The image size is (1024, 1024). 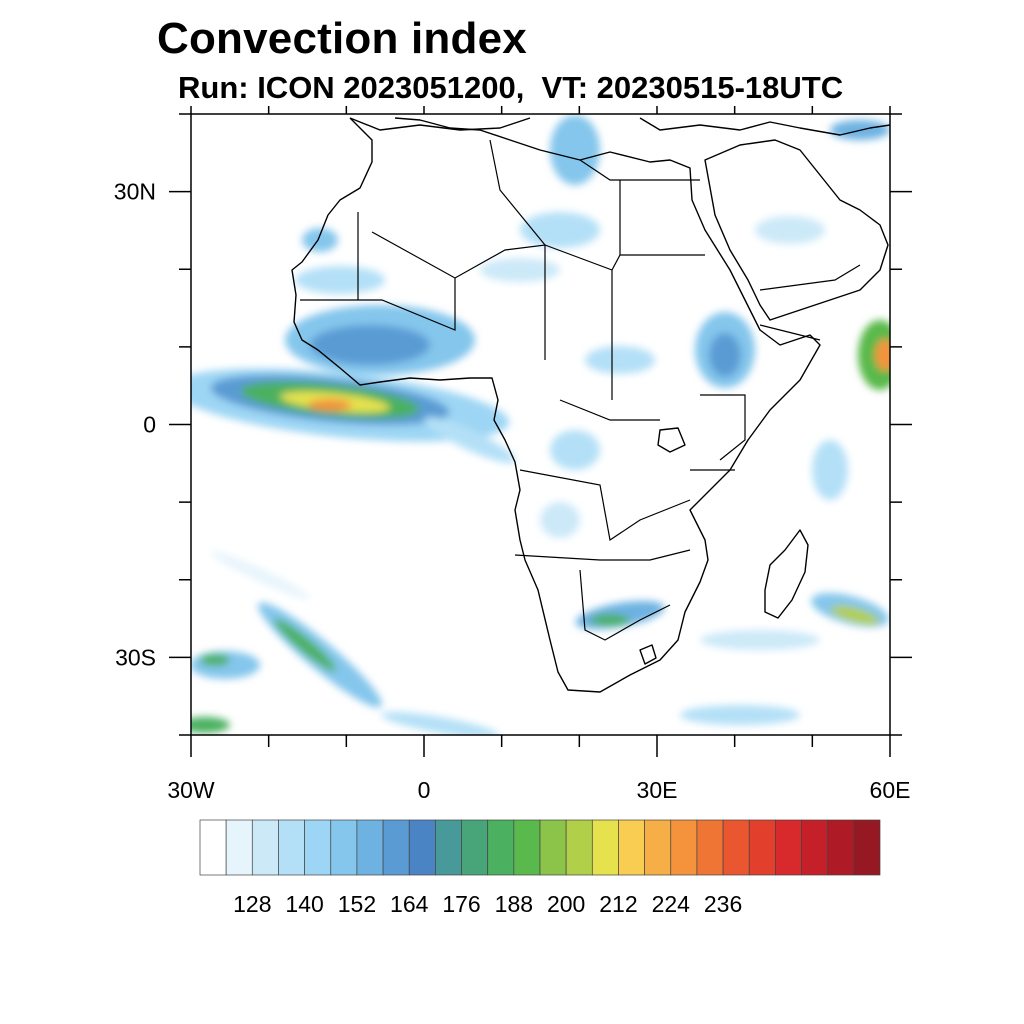 I want to click on morocco-coast, so click(x=320, y=240).